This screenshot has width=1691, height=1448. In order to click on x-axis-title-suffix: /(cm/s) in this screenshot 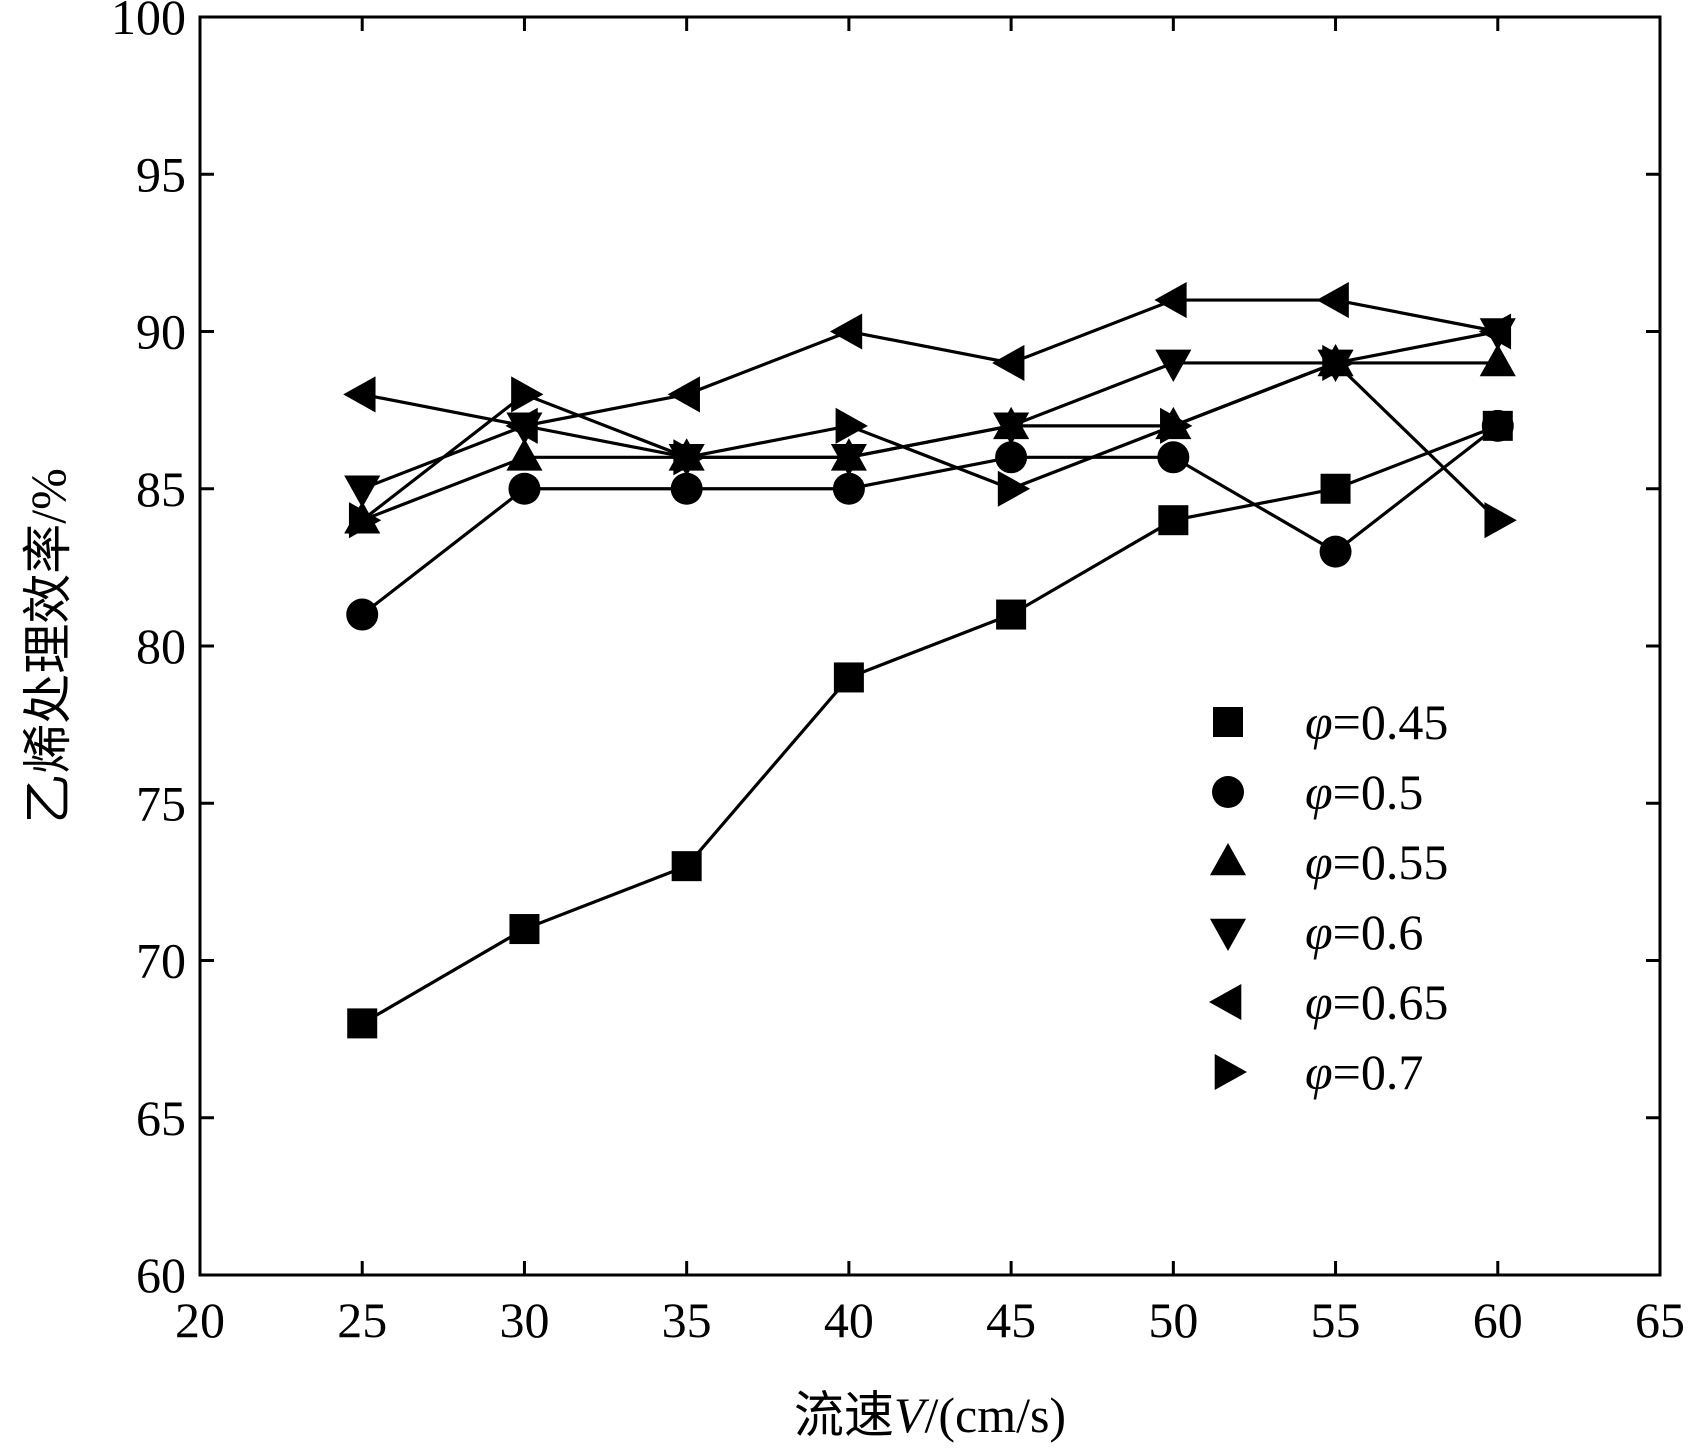, I will do `click(995, 1415)`.